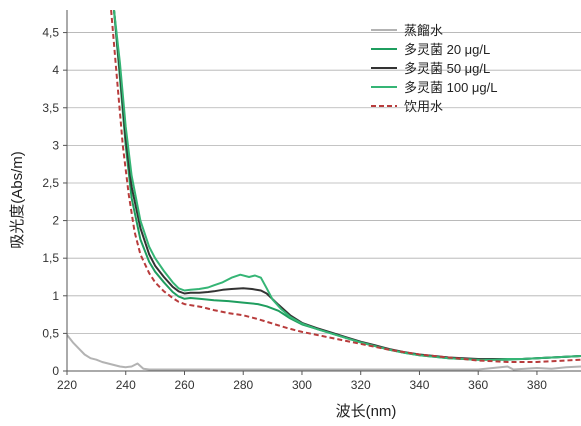 The height and width of the screenshot is (426, 581). I want to click on x-axis-title: 波长(nm), so click(366, 411).